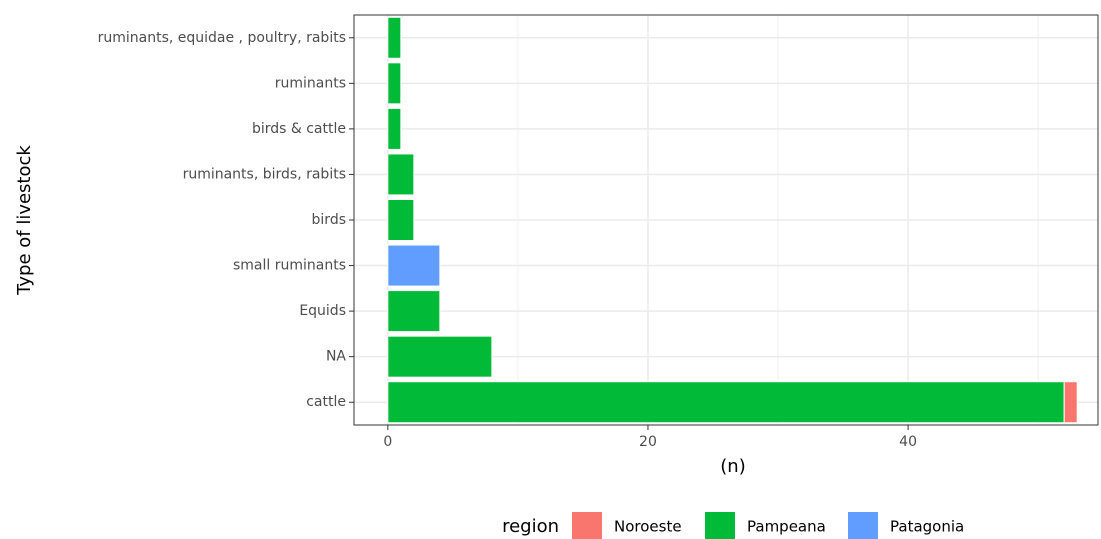  I want to click on legend-title: region, so click(530, 526).